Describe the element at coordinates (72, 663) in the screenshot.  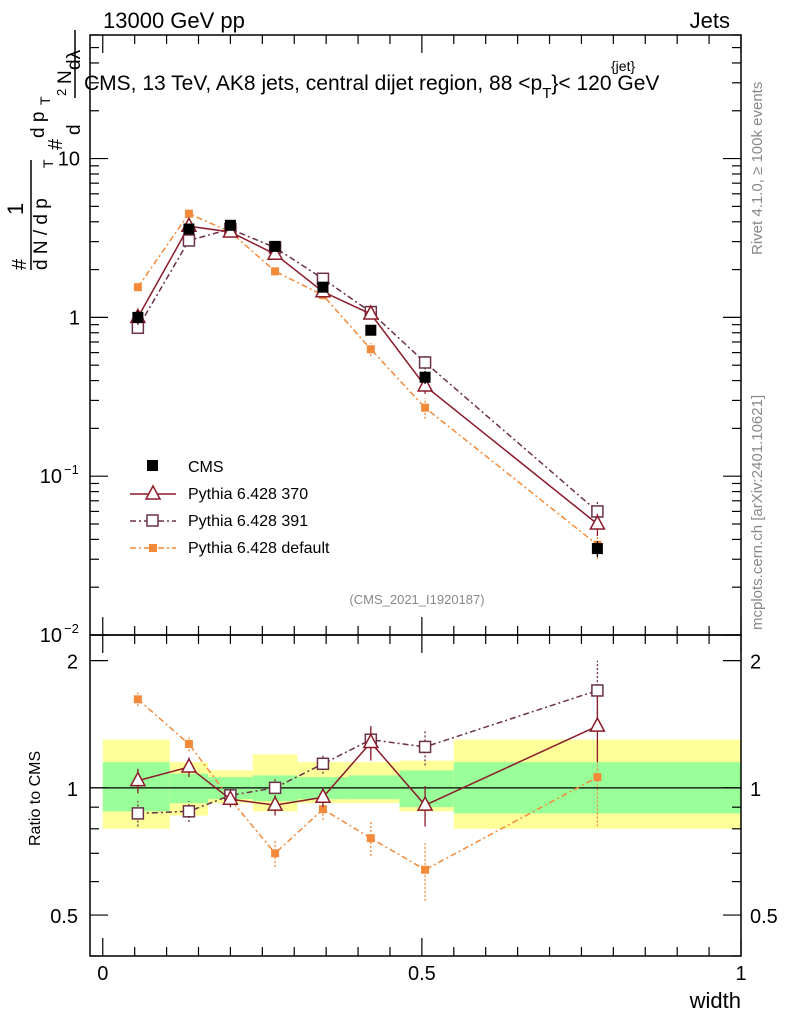
I see `ratio-ytick-label-left-2: 2` at that location.